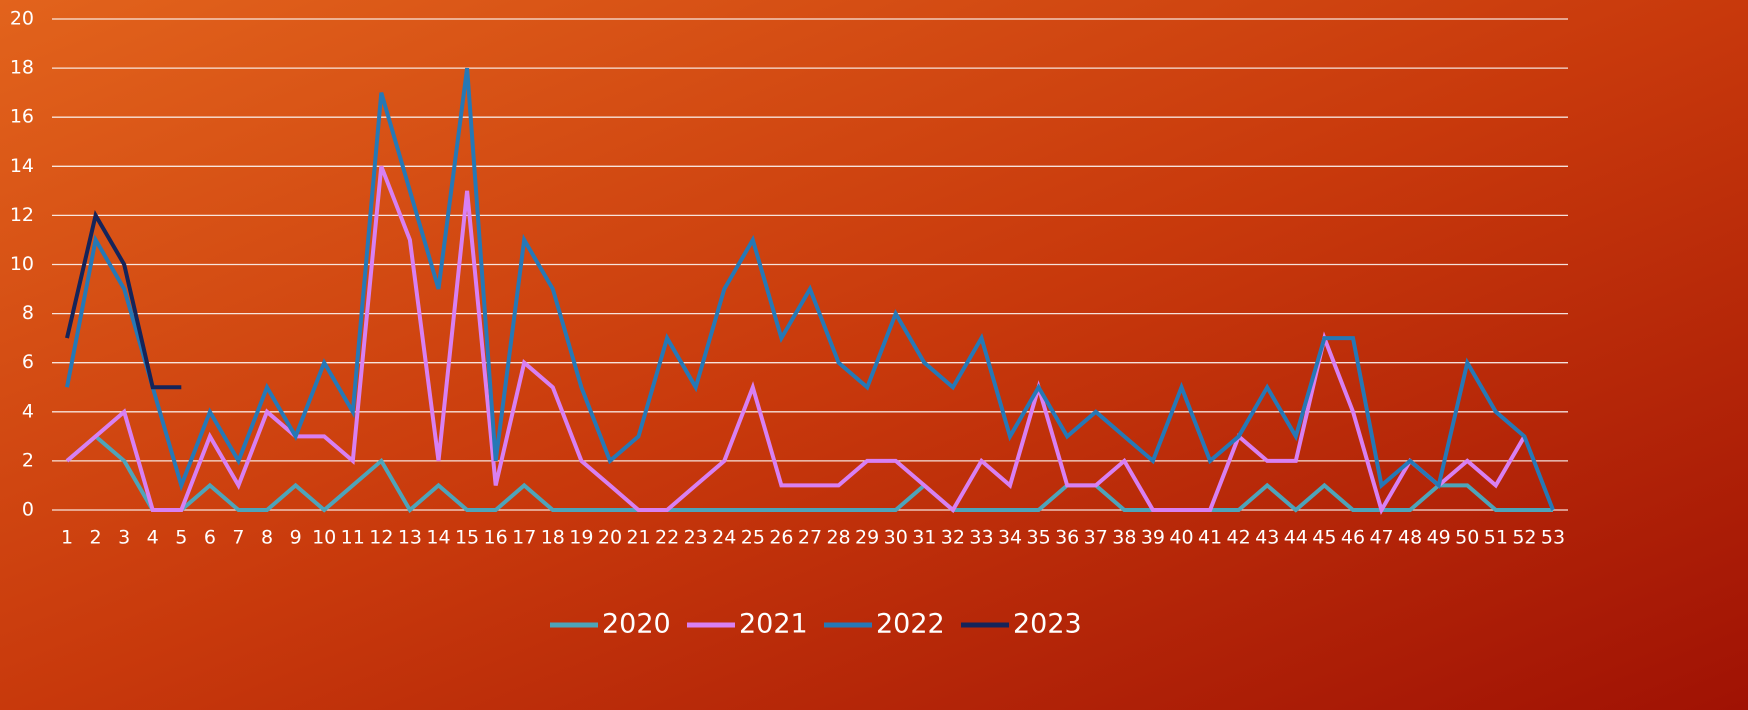 The width and height of the screenshot is (1748, 710). Describe the element at coordinates (22, 68) in the screenshot. I see `y-tick-label: 18` at that location.